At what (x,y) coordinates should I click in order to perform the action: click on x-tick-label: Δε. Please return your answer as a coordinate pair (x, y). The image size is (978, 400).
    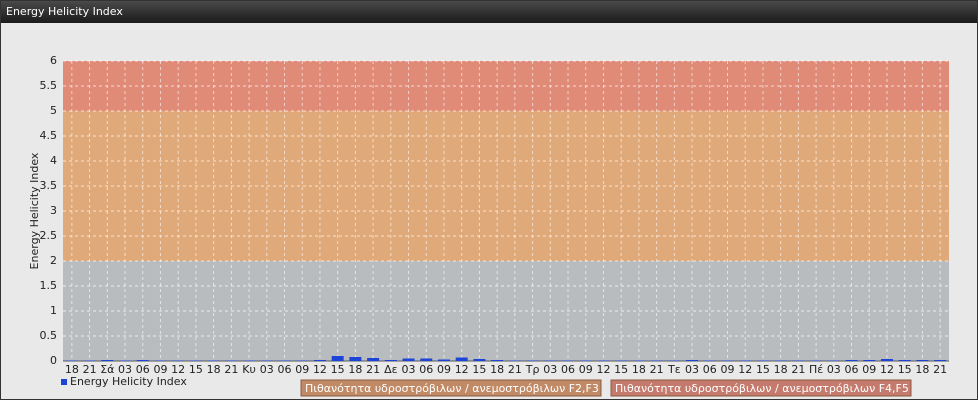
    Looking at the image, I should click on (391, 369).